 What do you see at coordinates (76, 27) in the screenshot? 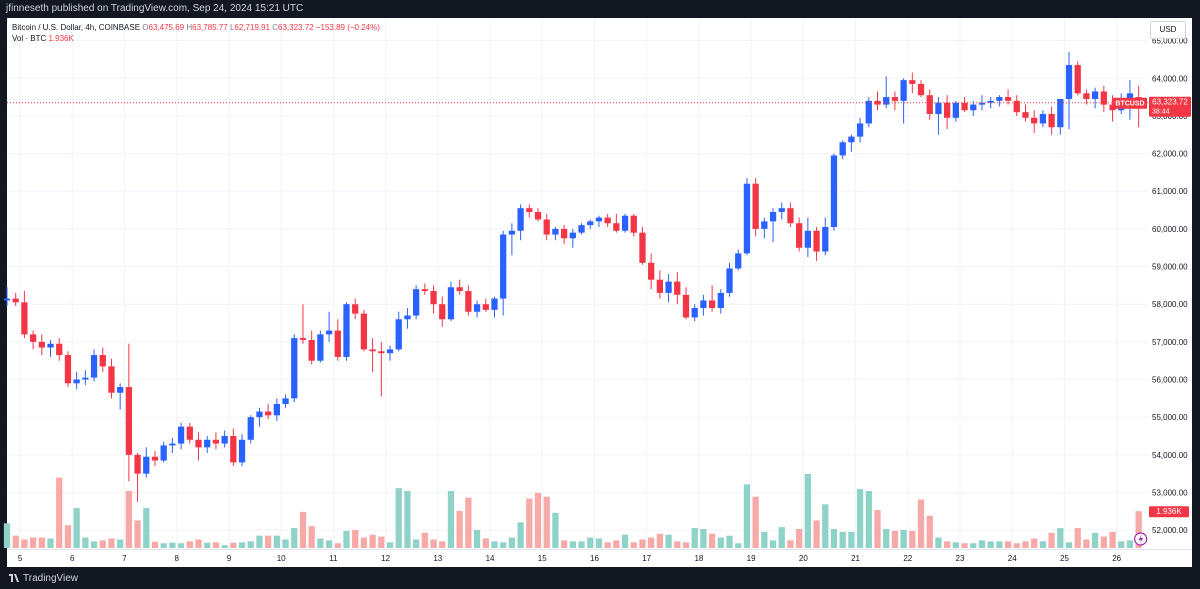
I see `symbol-title: Bitcoin / U.S. Dollar, 4h, COINBASE` at bounding box center [76, 27].